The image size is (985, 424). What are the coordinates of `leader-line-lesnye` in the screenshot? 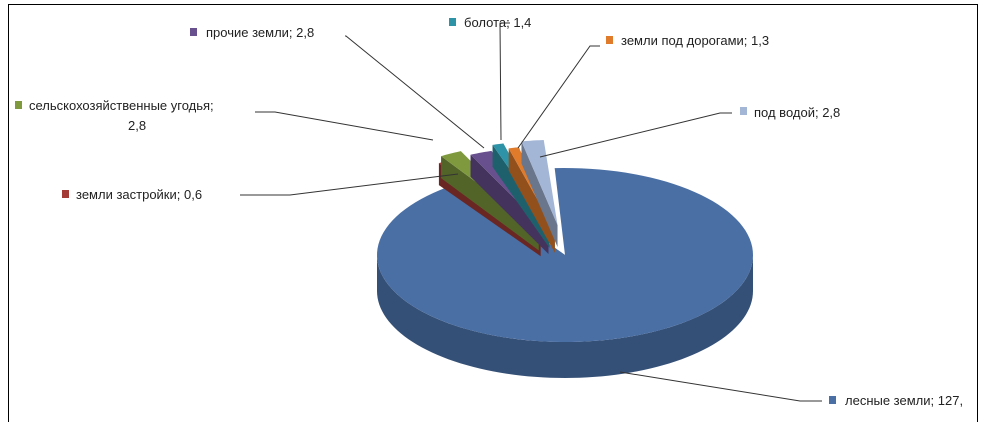 It's located at (720, 386).